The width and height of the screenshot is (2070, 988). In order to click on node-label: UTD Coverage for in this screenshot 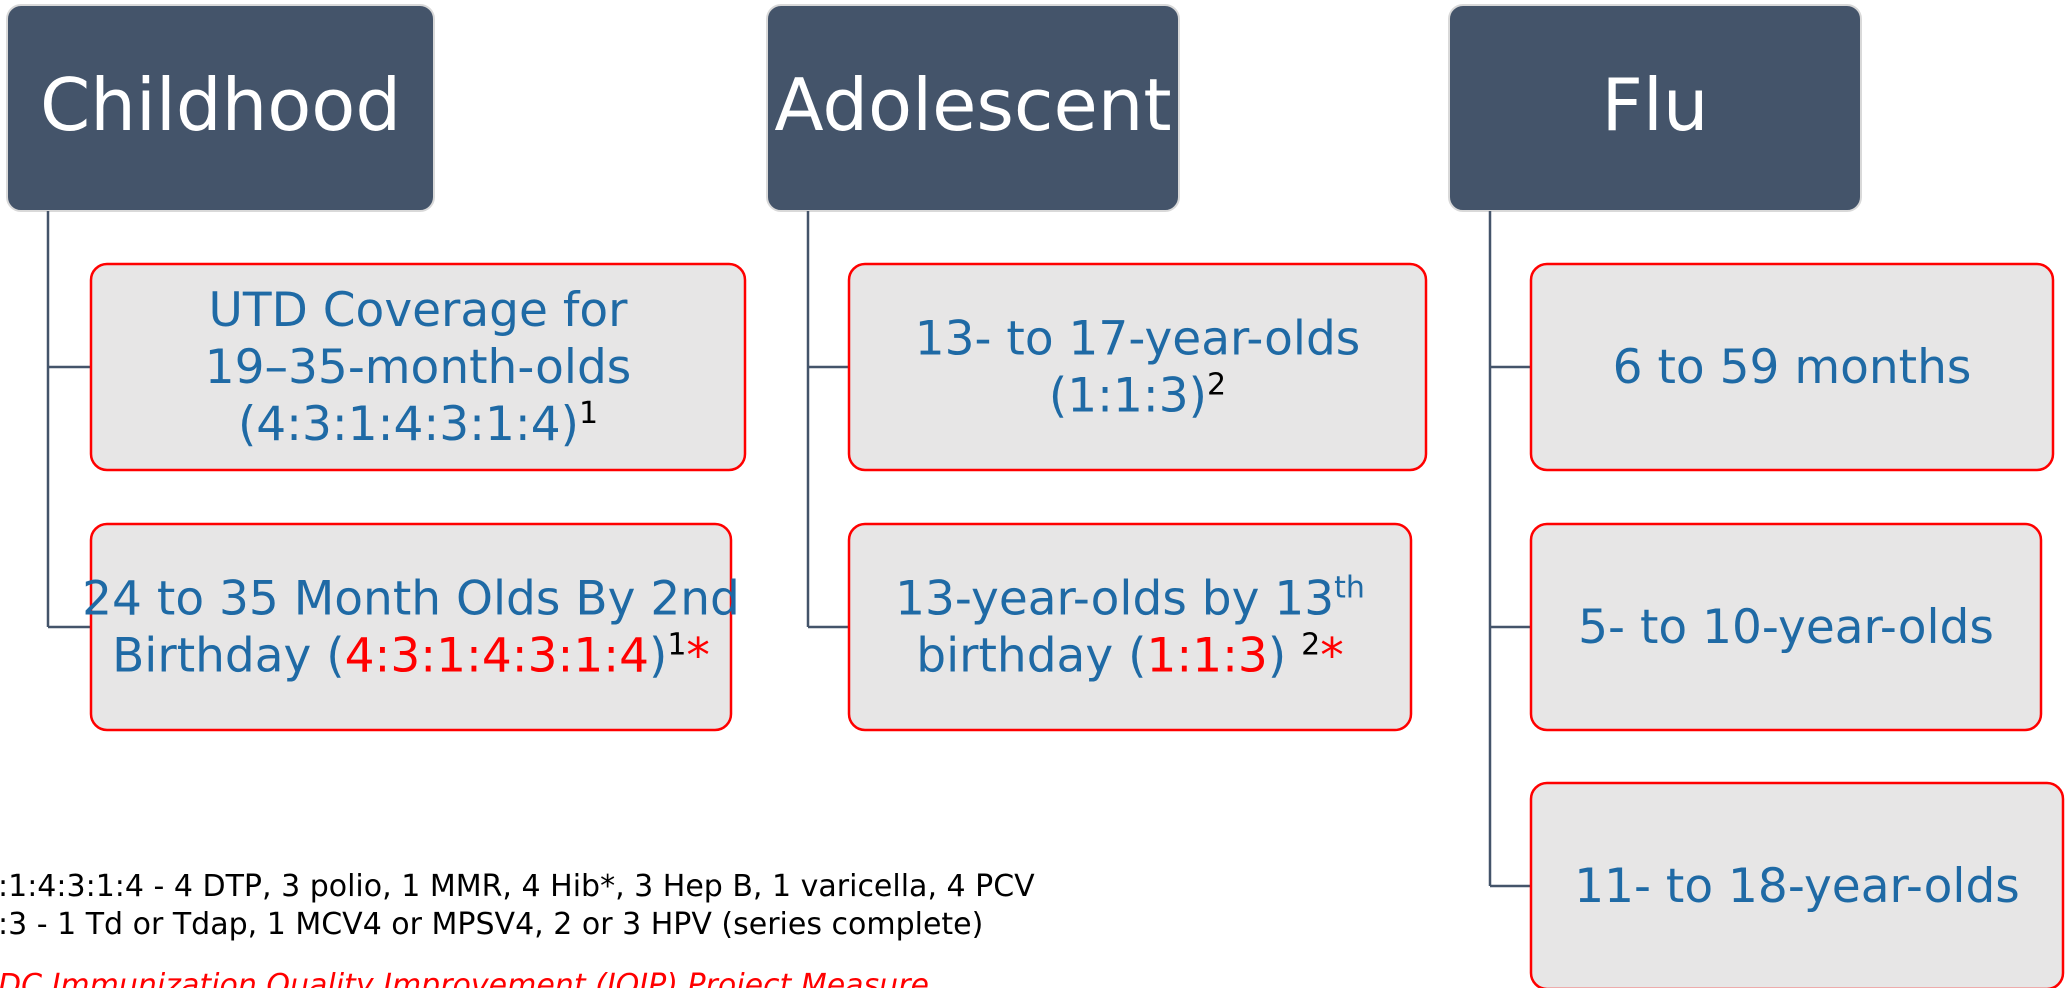, I will do `click(419, 310)`.